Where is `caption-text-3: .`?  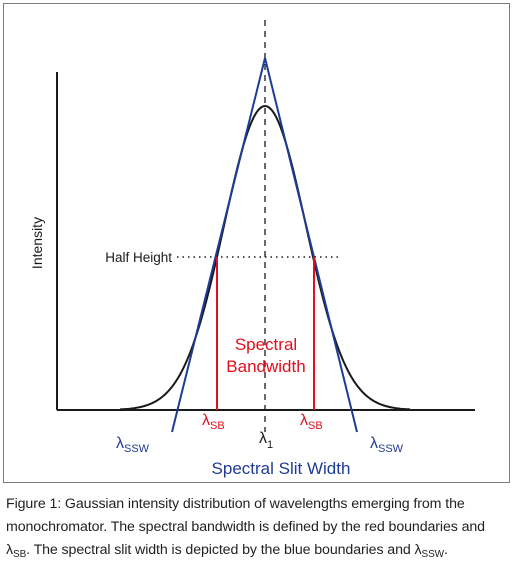 caption-text-3: . is located at coordinates (446, 550).